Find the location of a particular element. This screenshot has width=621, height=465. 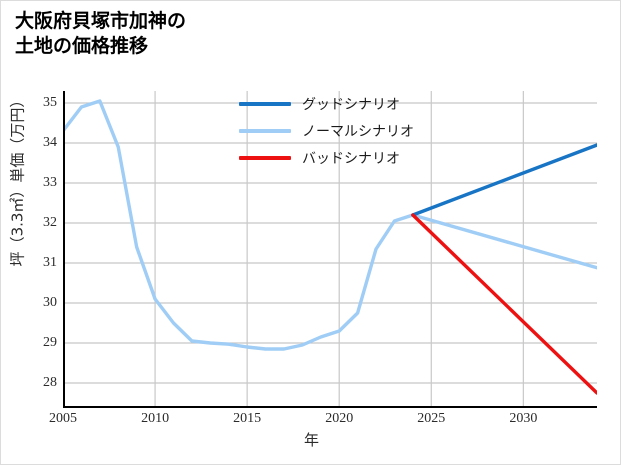

x-axis-spine is located at coordinates (330, 407).